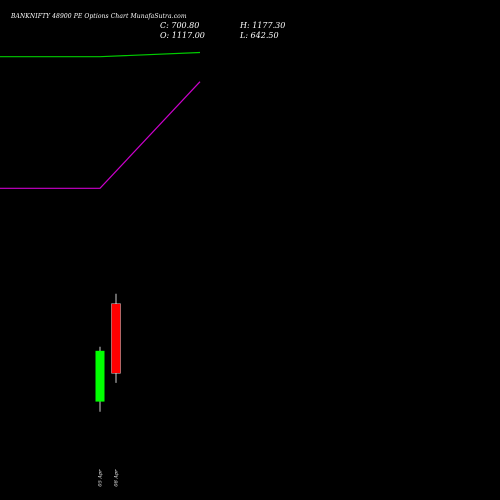 This screenshot has height=500, width=500. I want to click on low-value: L: 642.50, so click(259, 35).